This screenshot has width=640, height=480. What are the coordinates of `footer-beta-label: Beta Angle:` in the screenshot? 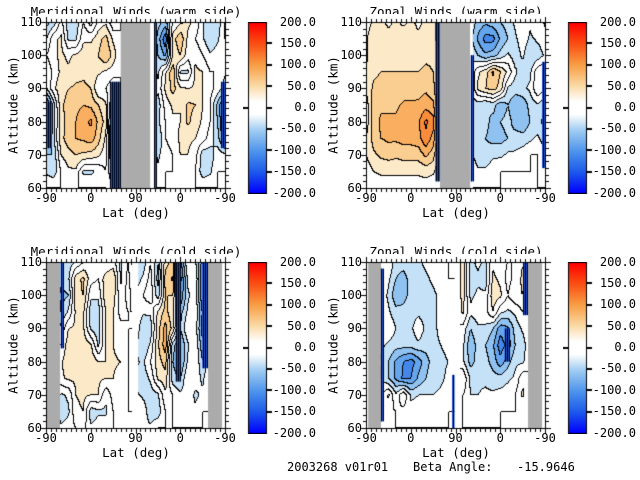 It's located at (453, 467).